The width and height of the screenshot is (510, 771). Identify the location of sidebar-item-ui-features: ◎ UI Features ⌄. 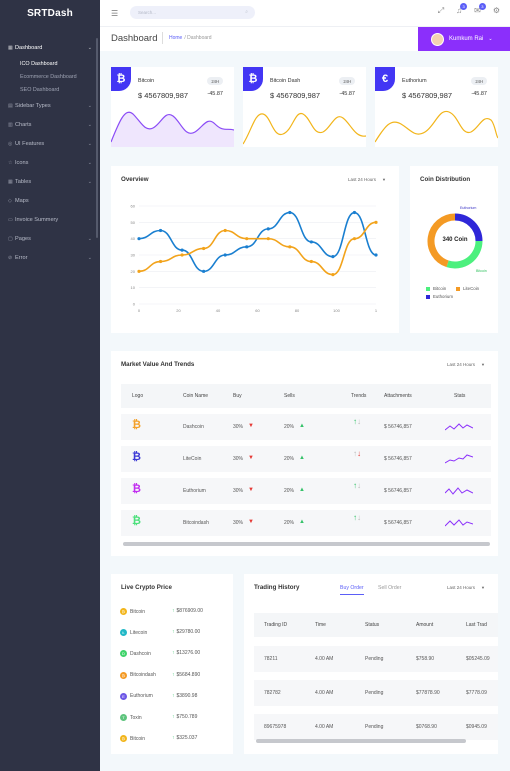
(50, 143).